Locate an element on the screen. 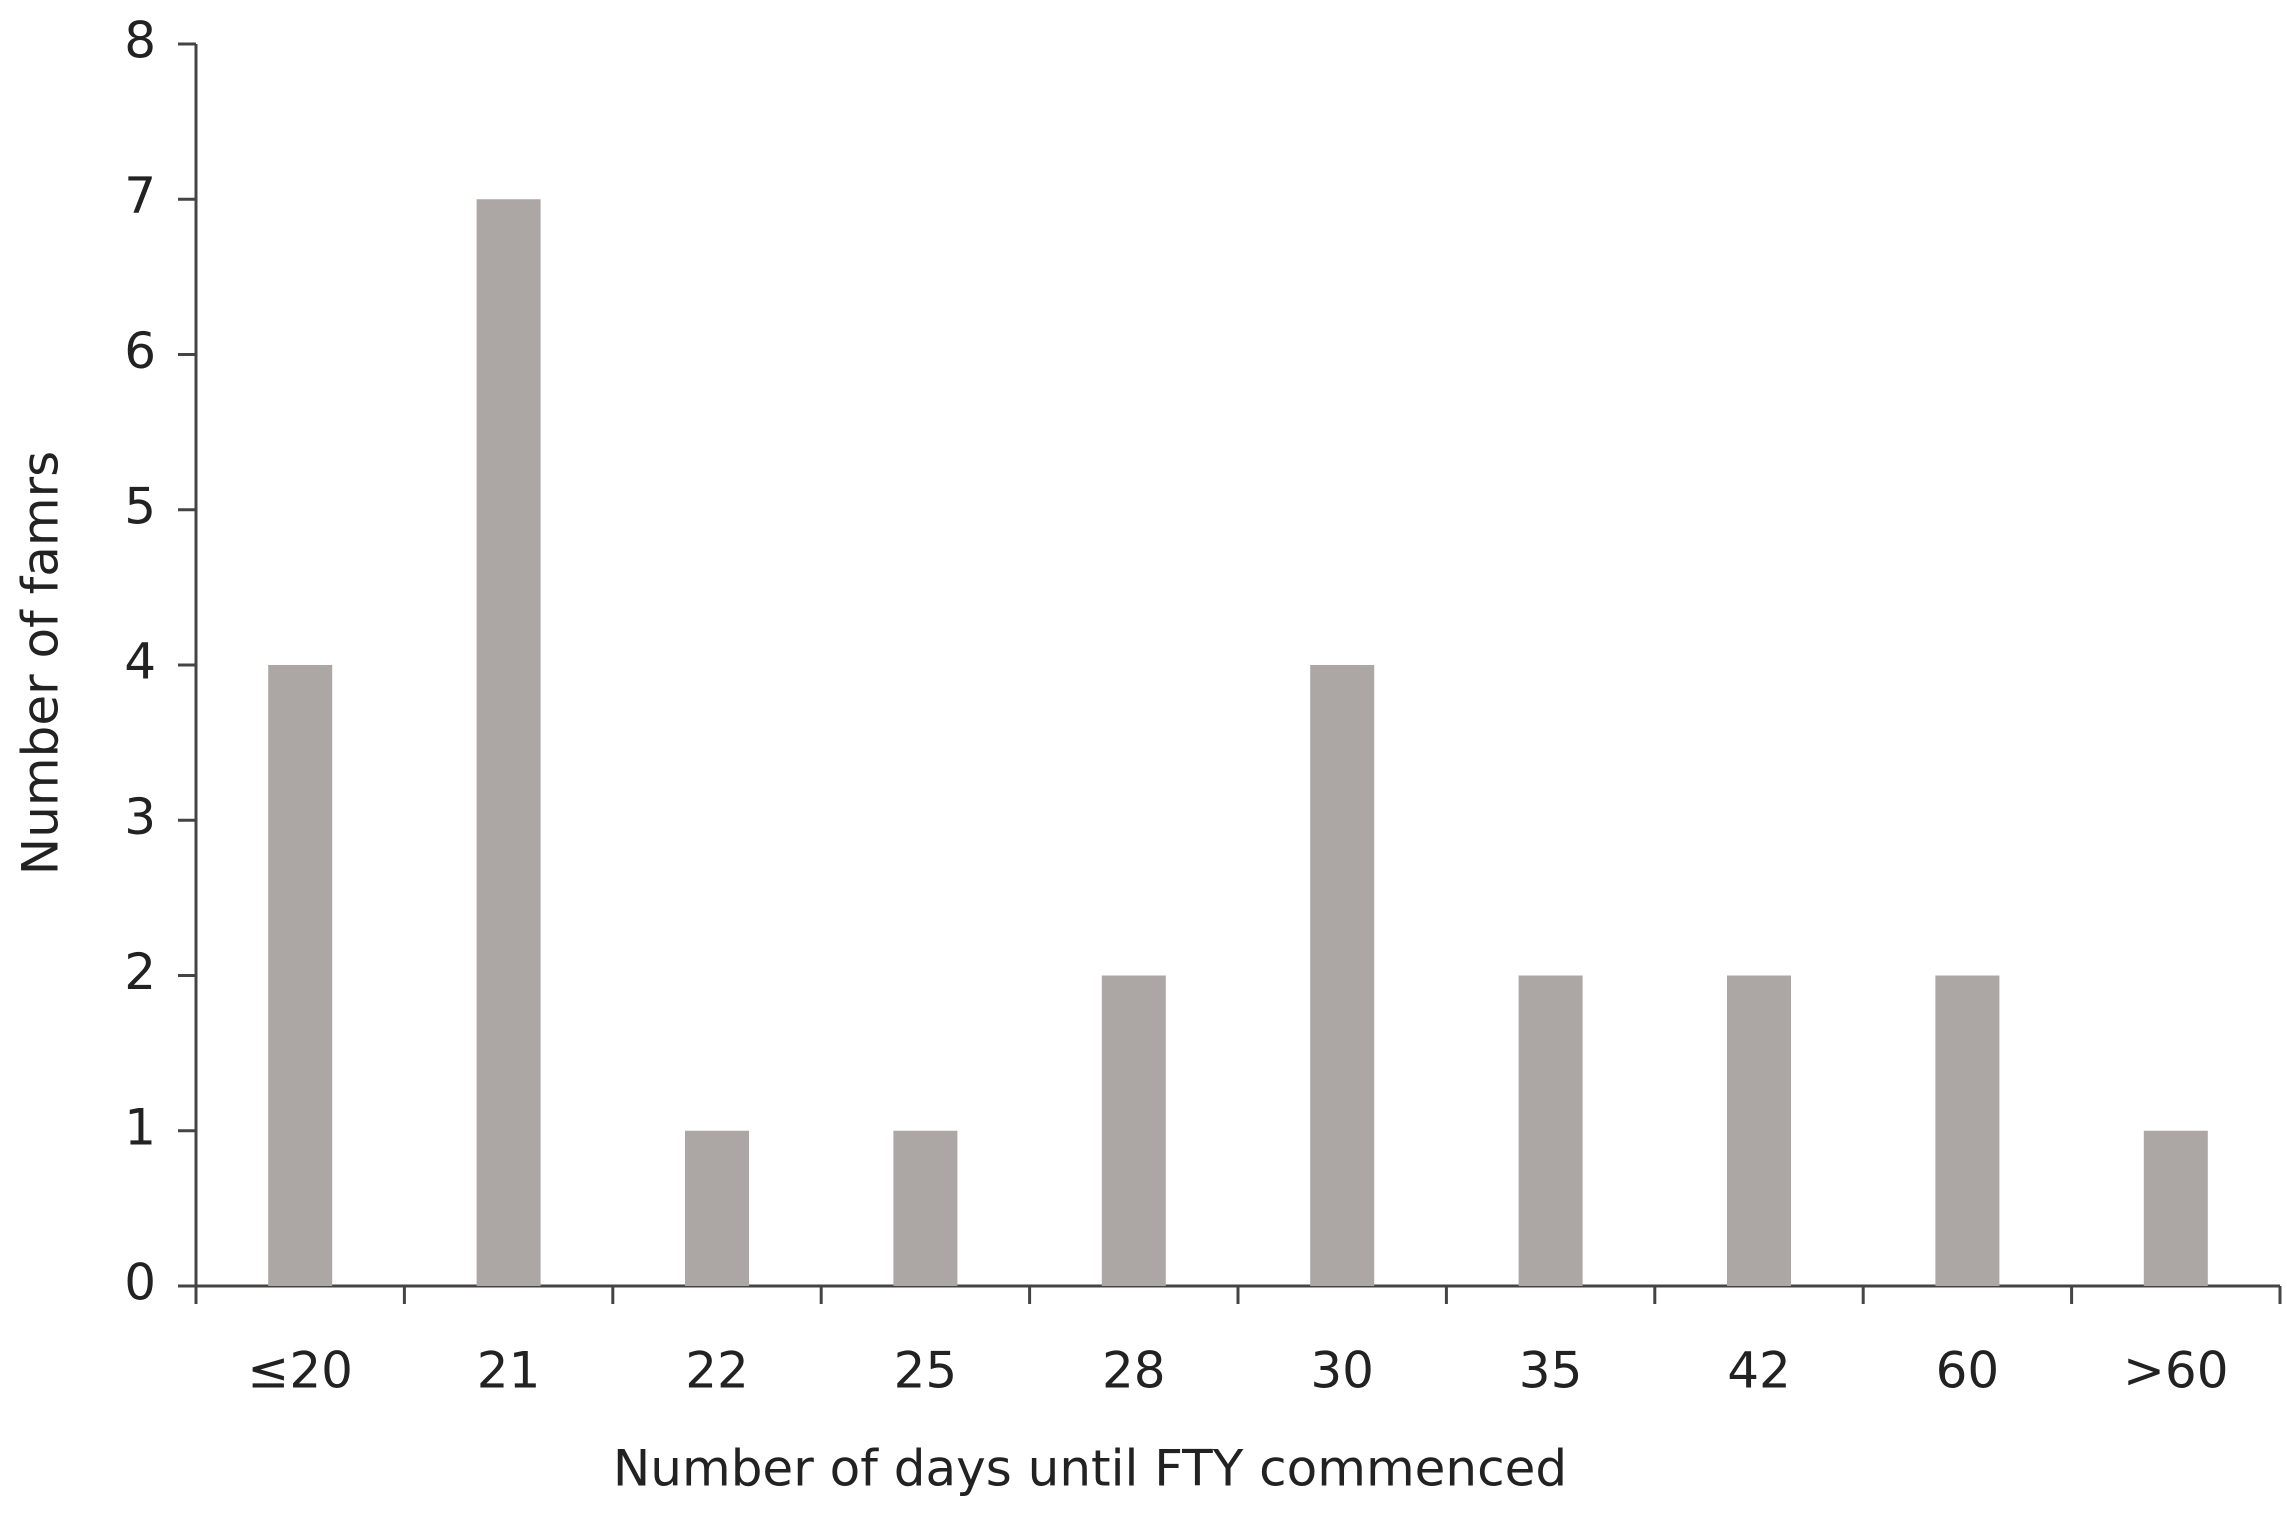  x-tick-label: 42 is located at coordinates (1759, 1371).